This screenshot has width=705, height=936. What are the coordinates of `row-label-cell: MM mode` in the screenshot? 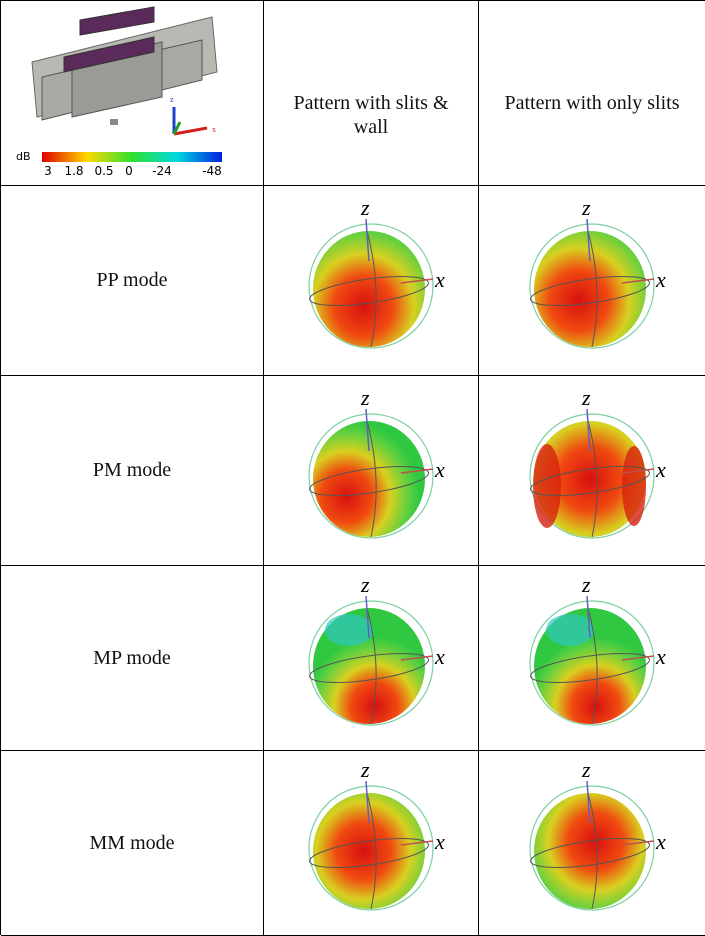 It's located at (132, 843).